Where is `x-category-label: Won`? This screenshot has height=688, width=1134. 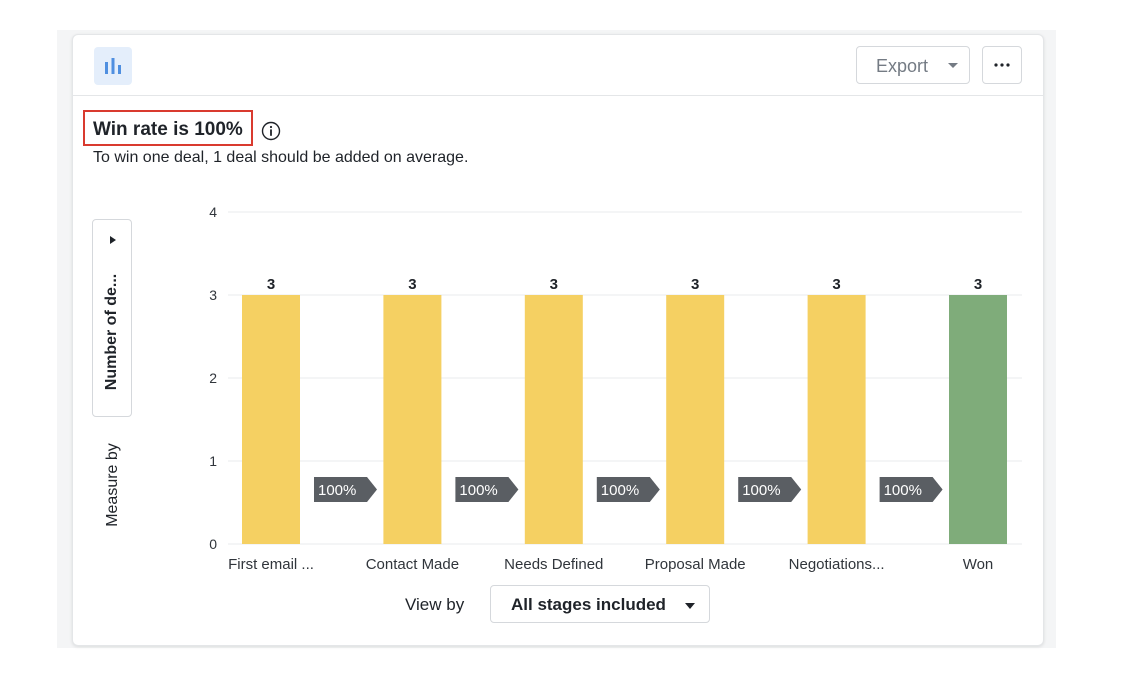 x-category-label: Won is located at coordinates (978, 564).